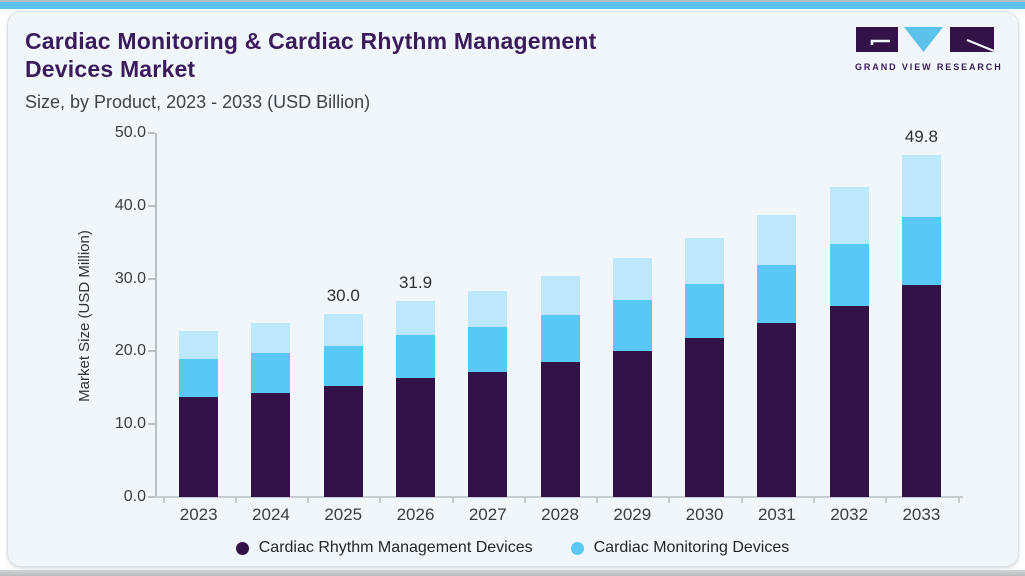  Describe the element at coordinates (271, 514) in the screenshot. I see `x-tick-label-2024: 2024` at that location.